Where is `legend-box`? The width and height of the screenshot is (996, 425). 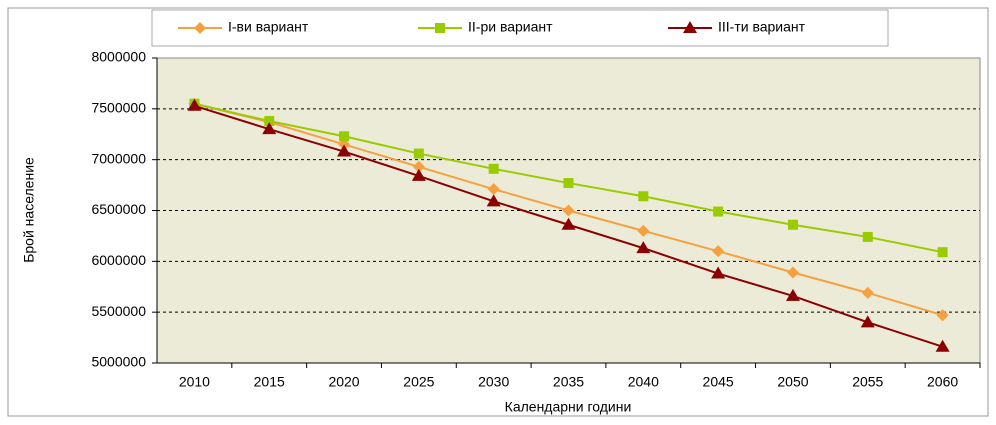 legend-box is located at coordinates (520, 28).